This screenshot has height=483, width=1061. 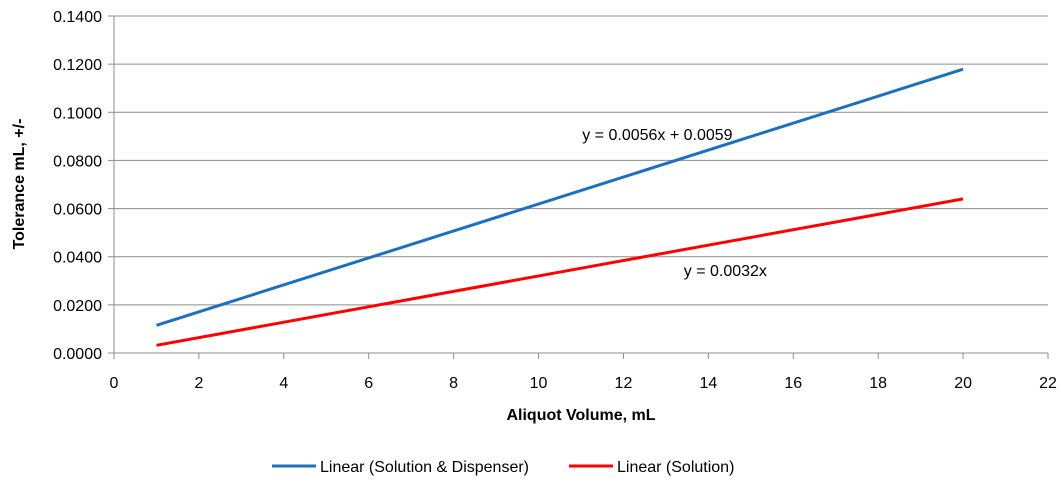 What do you see at coordinates (539, 383) in the screenshot?
I see `x-tick-label: 10` at bounding box center [539, 383].